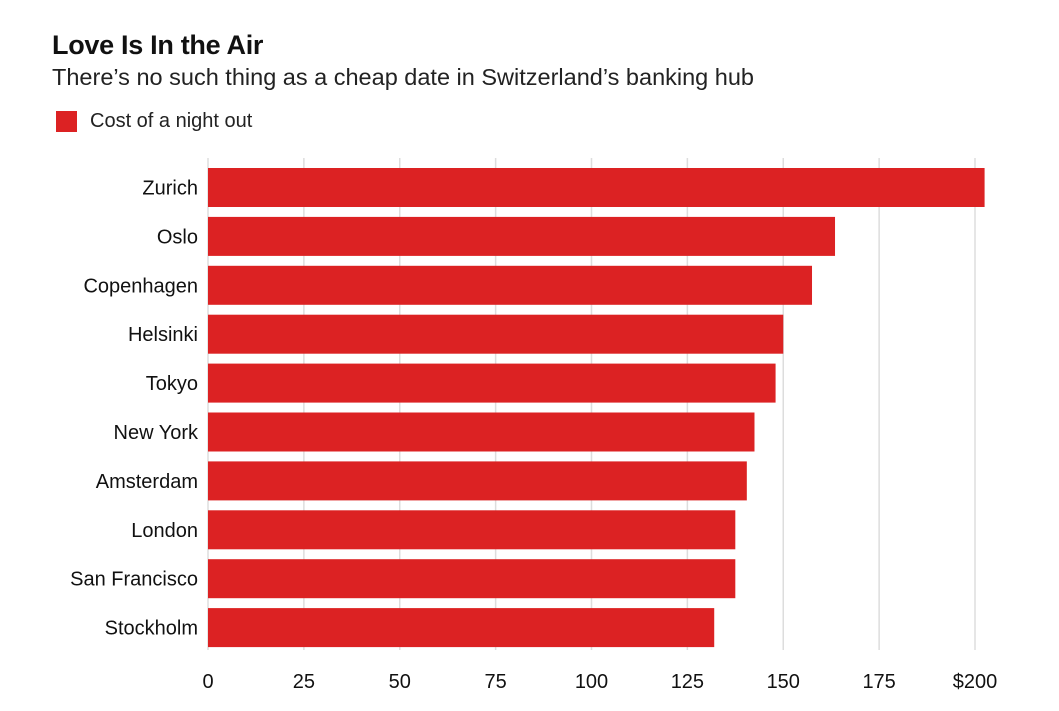 The height and width of the screenshot is (711, 1059). I want to click on bar-stockholm, so click(461, 628).